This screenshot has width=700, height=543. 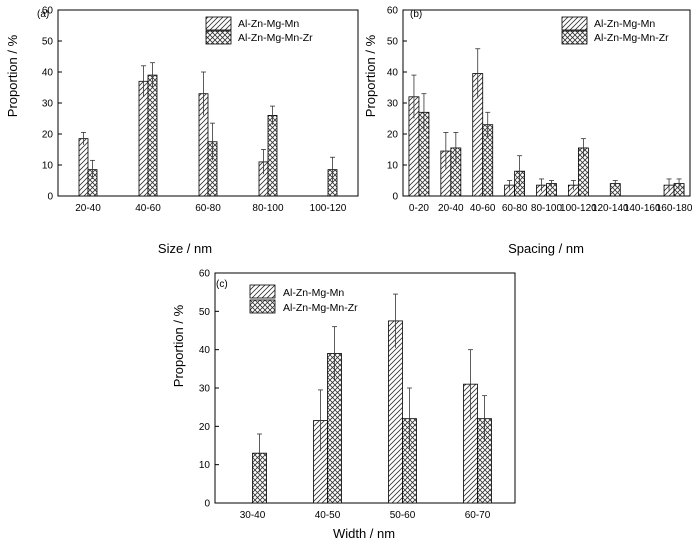 What do you see at coordinates (674, 208) in the screenshot?
I see `x-tick-label: 160-180` at bounding box center [674, 208].